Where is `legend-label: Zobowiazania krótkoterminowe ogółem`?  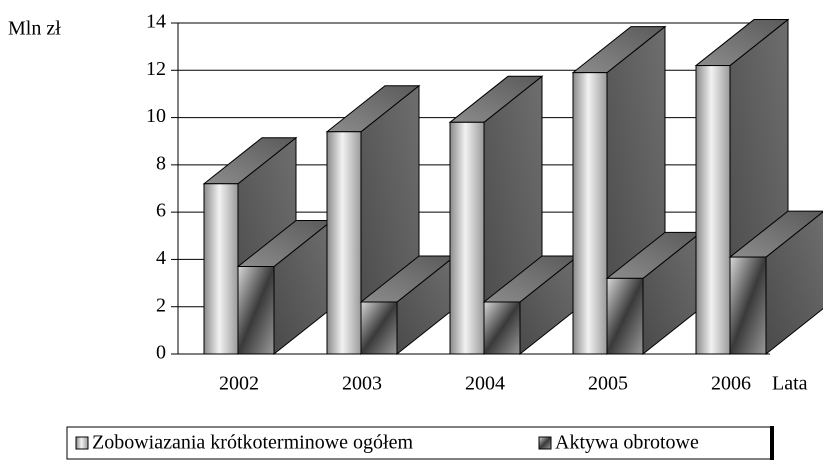 legend-label: Zobowiazania krótkoterminowe ogółem is located at coordinates (252, 443).